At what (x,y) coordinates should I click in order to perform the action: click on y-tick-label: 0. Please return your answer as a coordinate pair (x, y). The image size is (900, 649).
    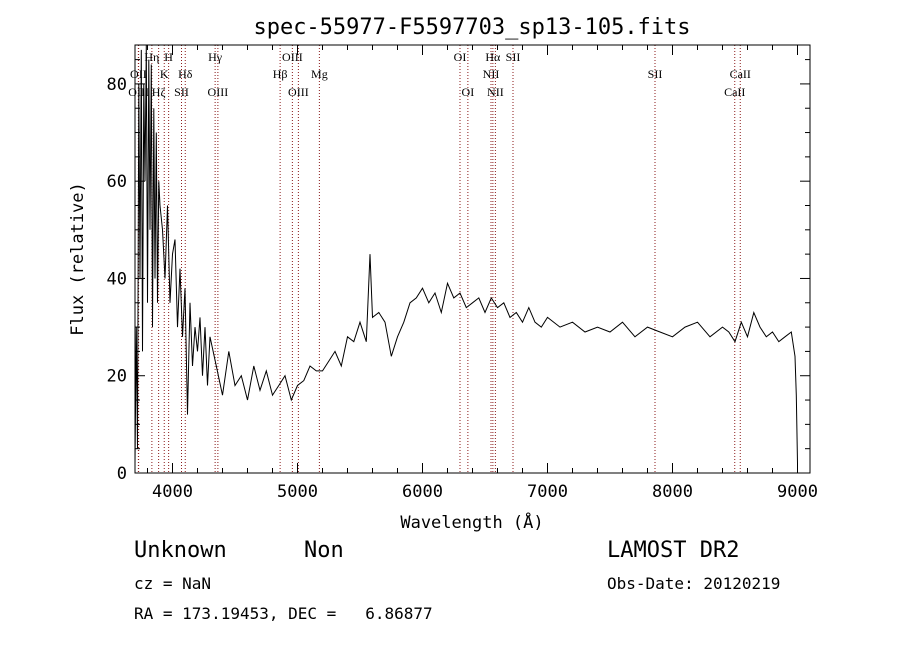
    Looking at the image, I should click on (122, 474).